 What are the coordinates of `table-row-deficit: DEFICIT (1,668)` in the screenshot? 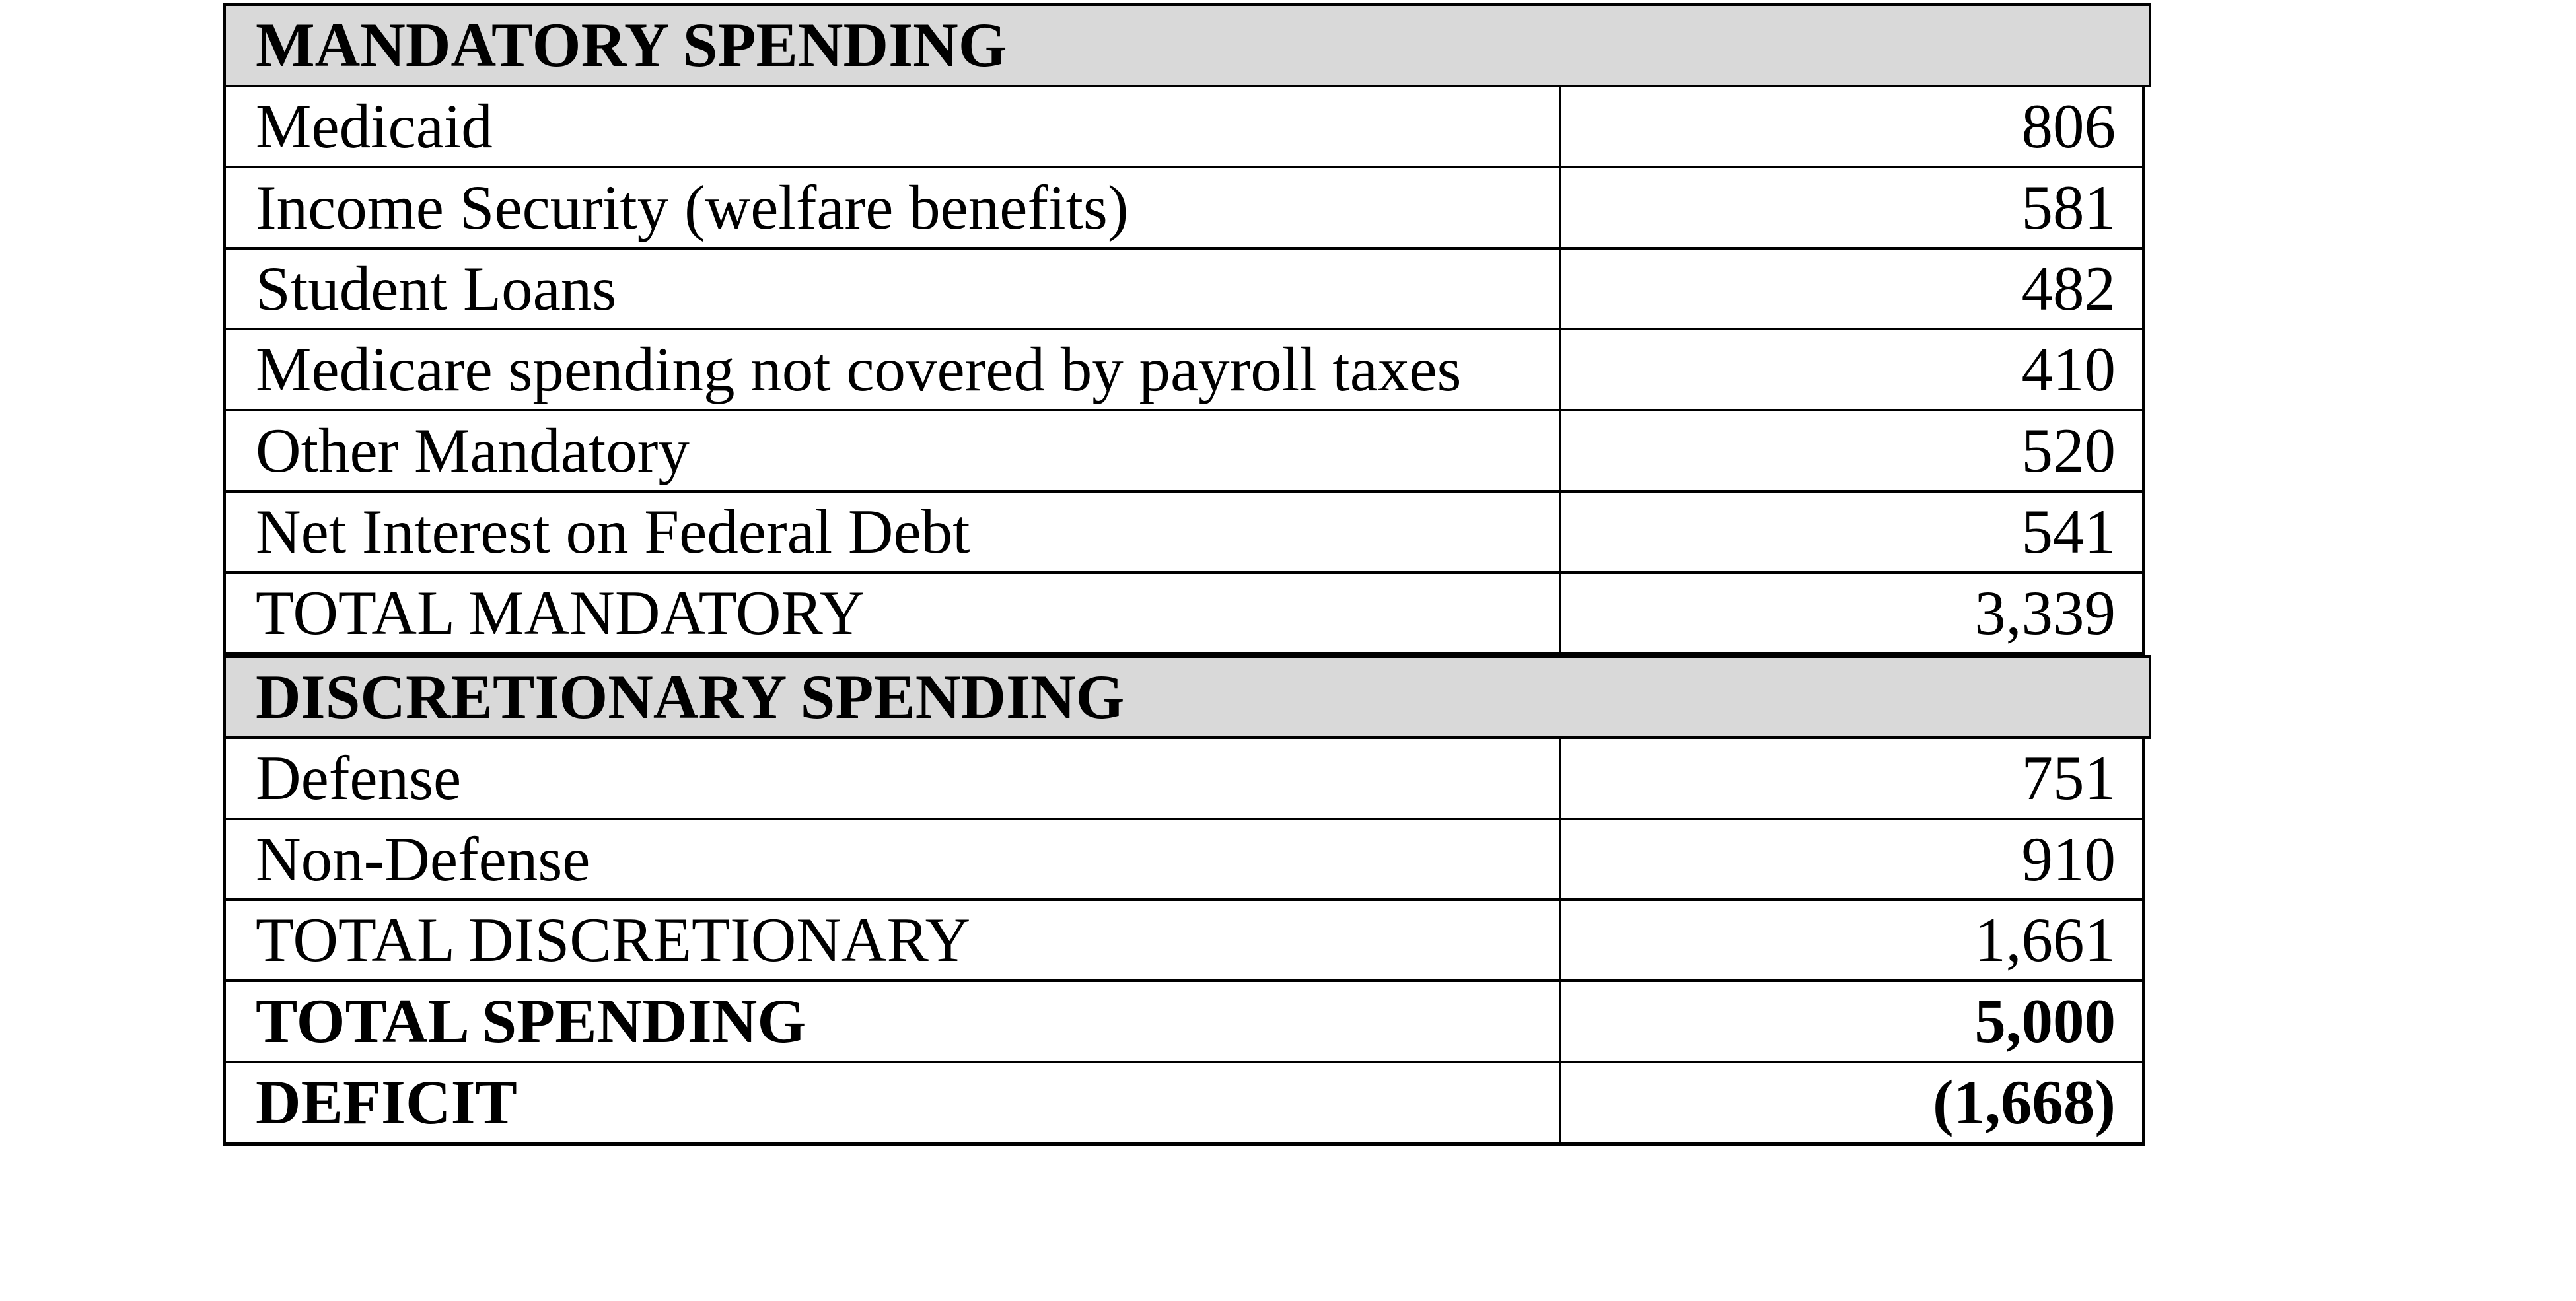 It's located at (1186, 1104).